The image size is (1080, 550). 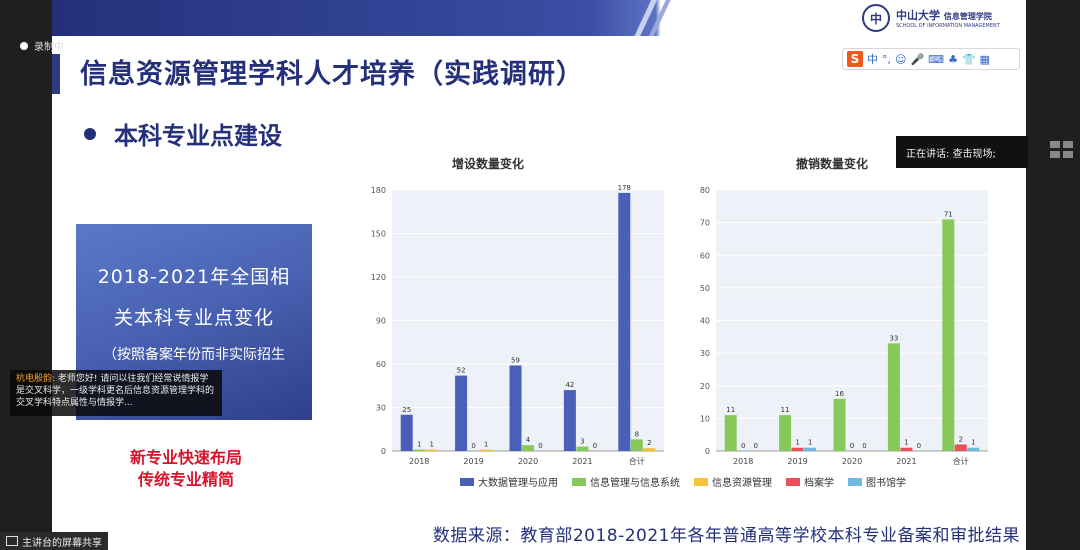 I want to click on screen-share-label: 主讲台的屏幕共享, so click(x=54, y=541).